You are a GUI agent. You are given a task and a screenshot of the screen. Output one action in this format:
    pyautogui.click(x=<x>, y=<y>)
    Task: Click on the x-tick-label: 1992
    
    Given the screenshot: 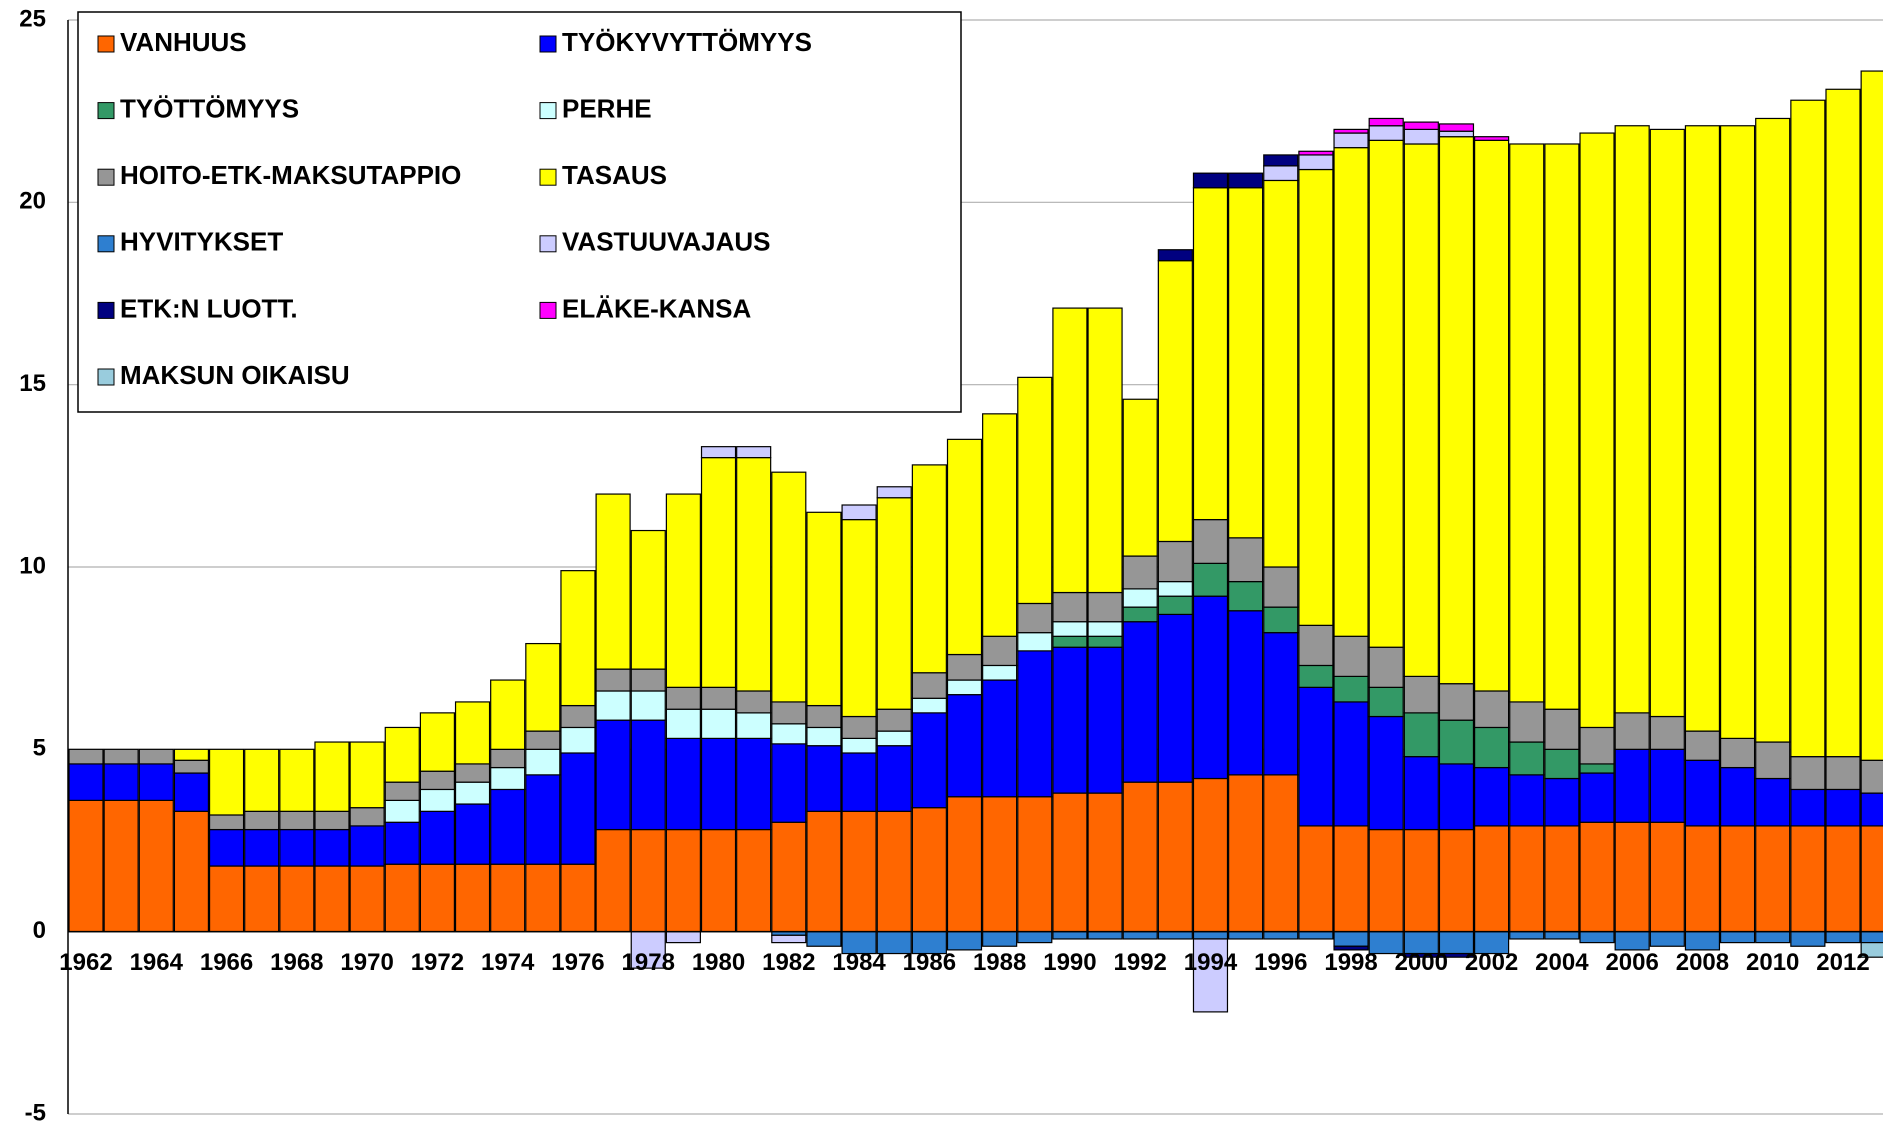 What is the action you would take?
    pyautogui.click(x=1140, y=962)
    